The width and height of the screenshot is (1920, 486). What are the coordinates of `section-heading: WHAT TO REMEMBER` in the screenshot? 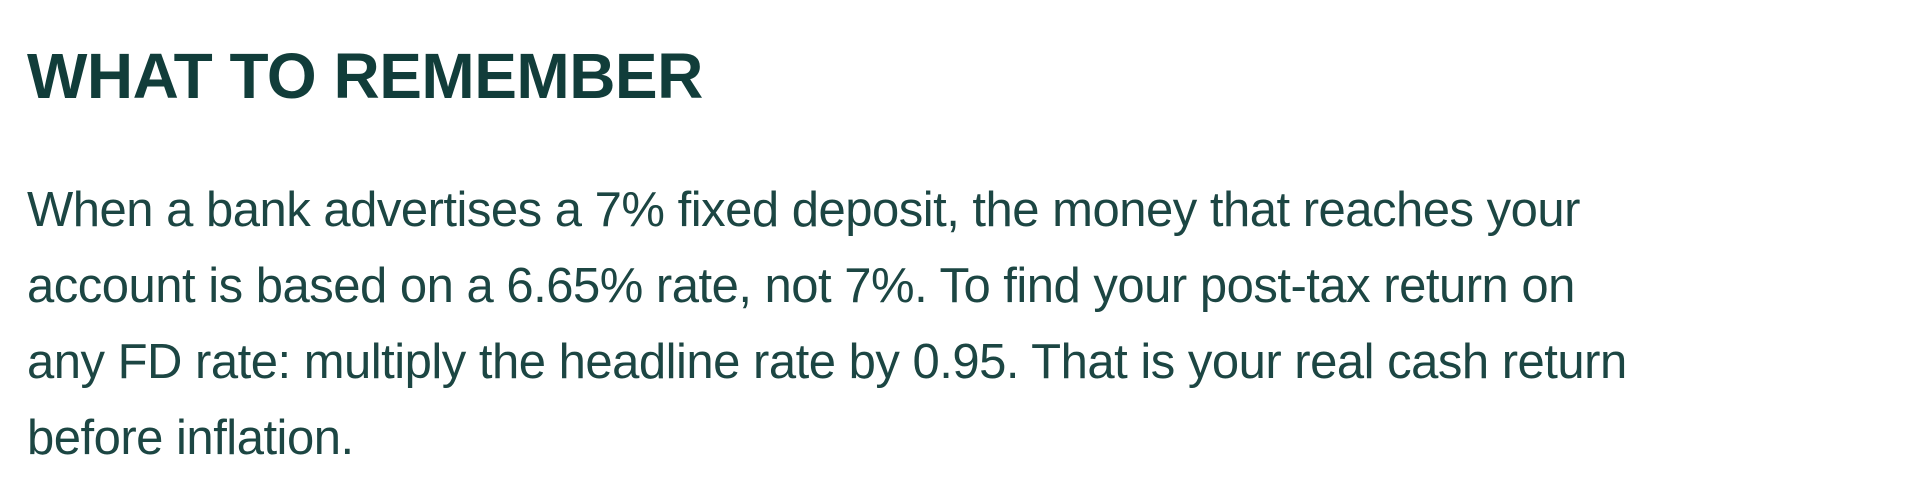 It's located at (365, 76).